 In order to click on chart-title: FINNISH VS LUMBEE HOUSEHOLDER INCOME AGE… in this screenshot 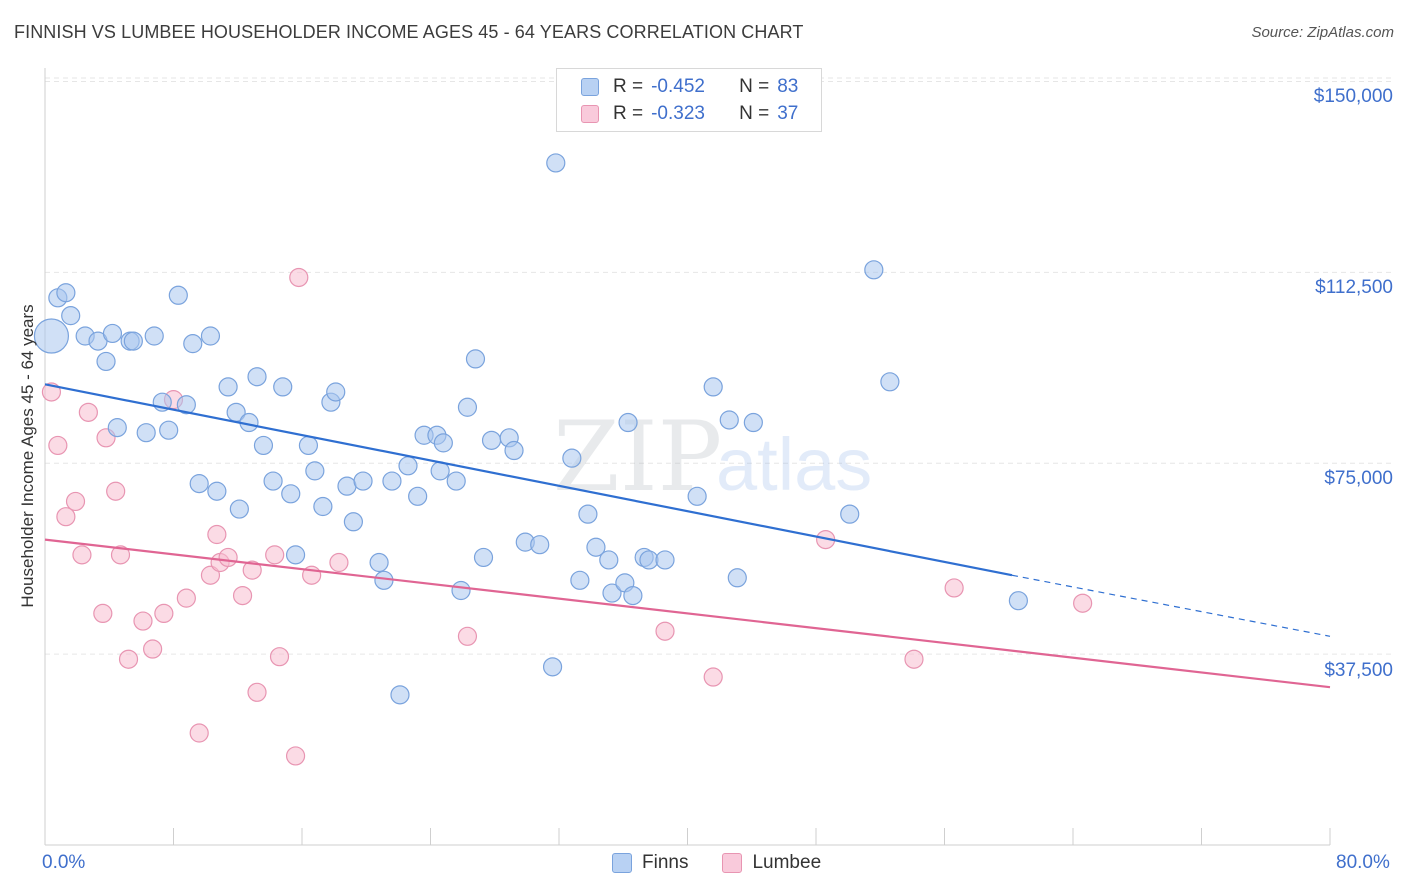, I will do `click(409, 32)`.